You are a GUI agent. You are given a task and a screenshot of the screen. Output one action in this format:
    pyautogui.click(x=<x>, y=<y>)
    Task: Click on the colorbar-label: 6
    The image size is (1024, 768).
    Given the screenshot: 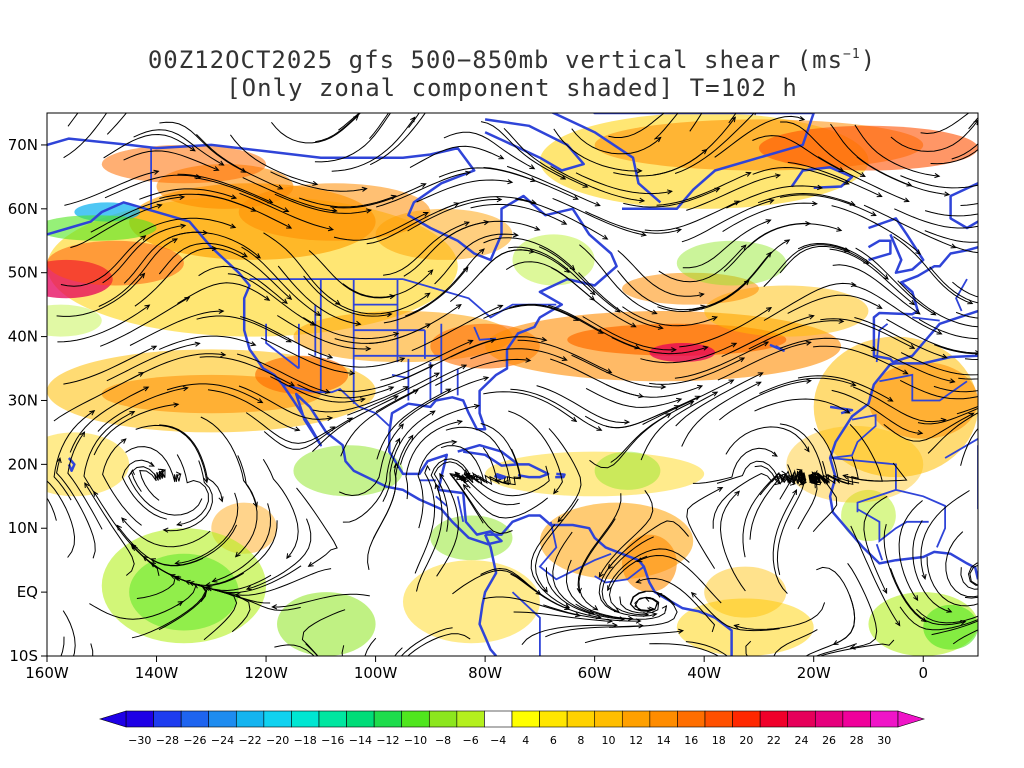 What is the action you would take?
    pyautogui.click(x=553, y=740)
    